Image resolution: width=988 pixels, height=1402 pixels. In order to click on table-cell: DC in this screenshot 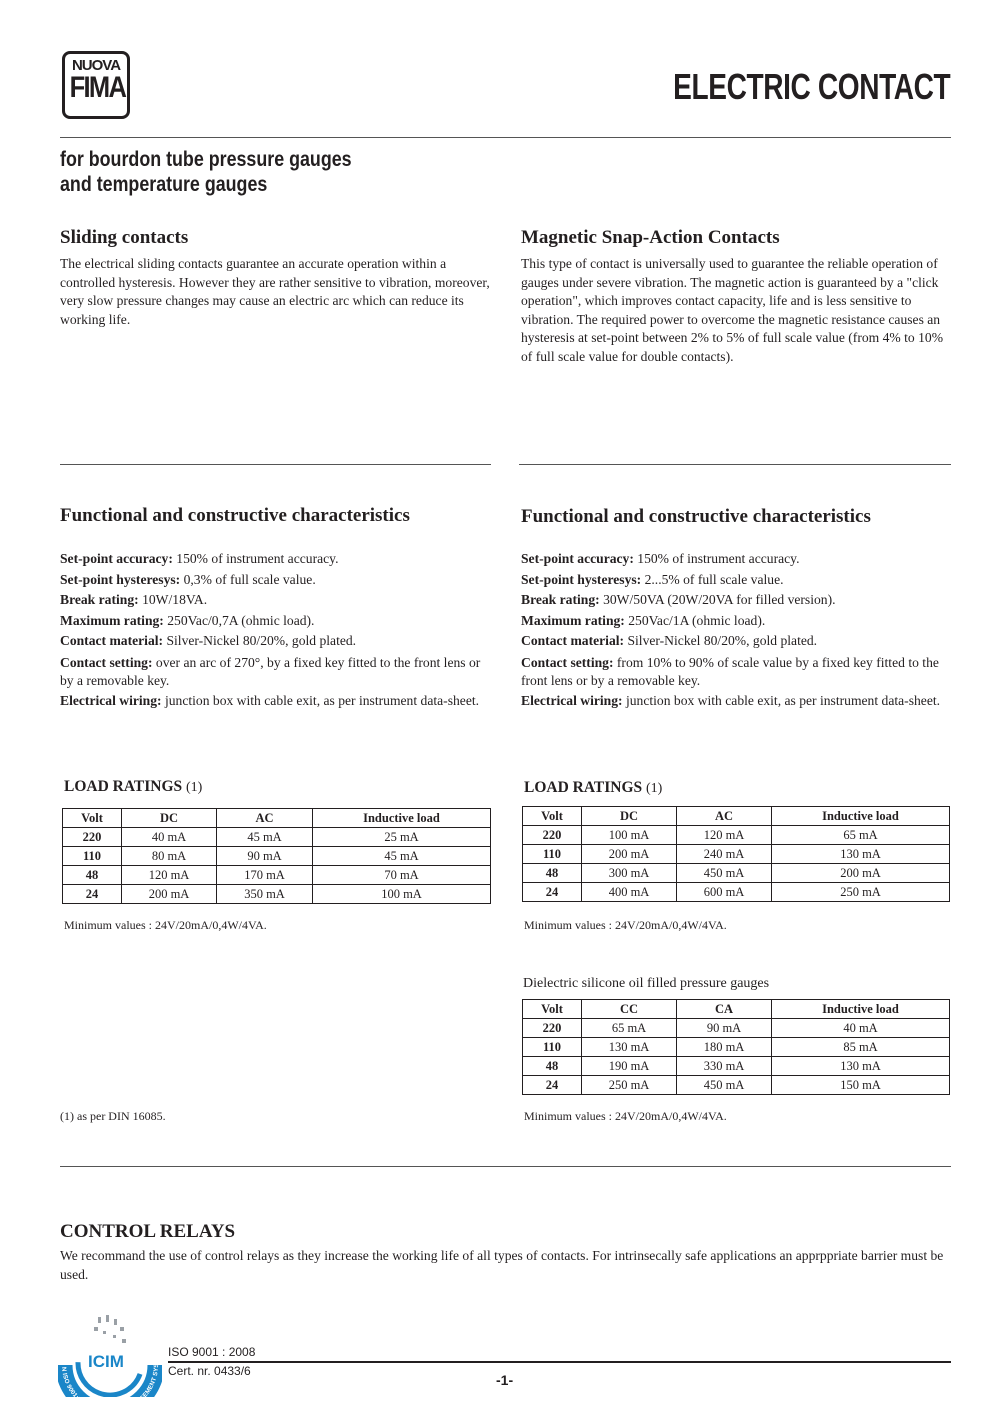, I will do `click(629, 816)`.